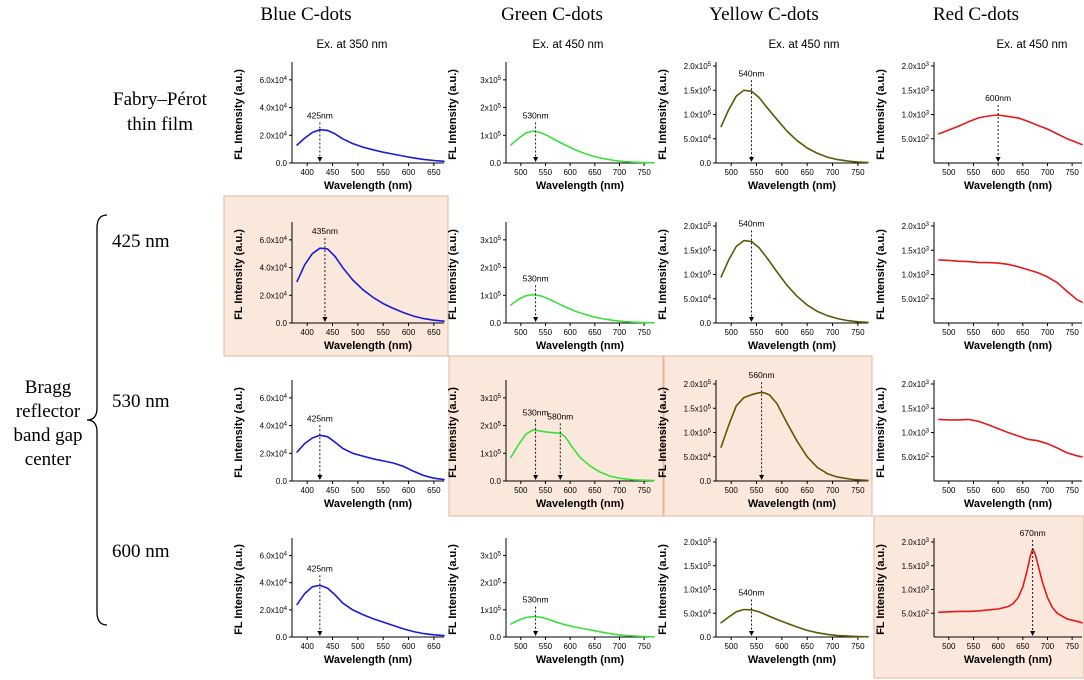 This screenshot has height=680, width=1084. I want to click on peak-label: 530nm, so click(536, 600).